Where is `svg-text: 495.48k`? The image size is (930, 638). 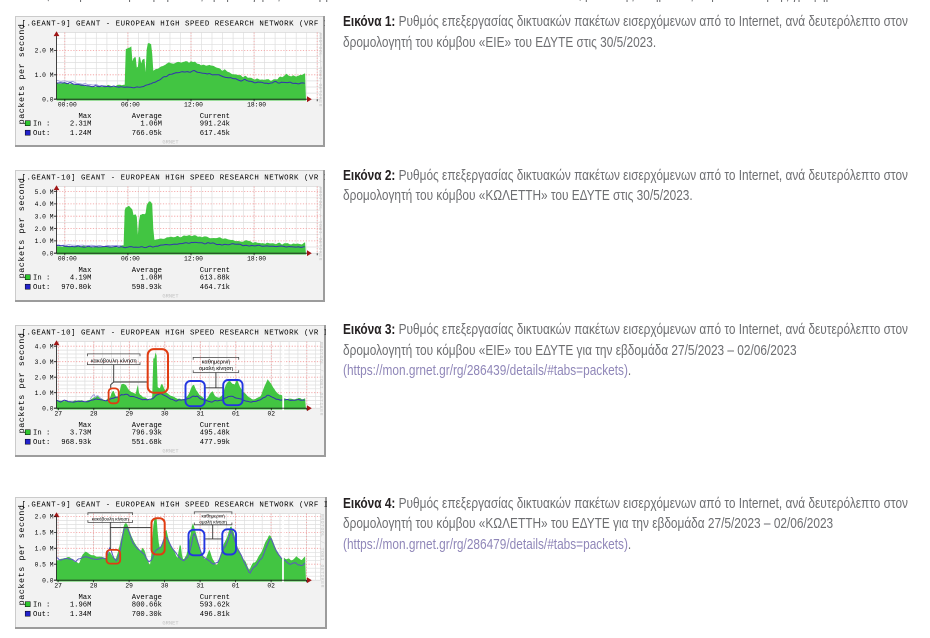 svg-text: 495.48k is located at coordinates (215, 433).